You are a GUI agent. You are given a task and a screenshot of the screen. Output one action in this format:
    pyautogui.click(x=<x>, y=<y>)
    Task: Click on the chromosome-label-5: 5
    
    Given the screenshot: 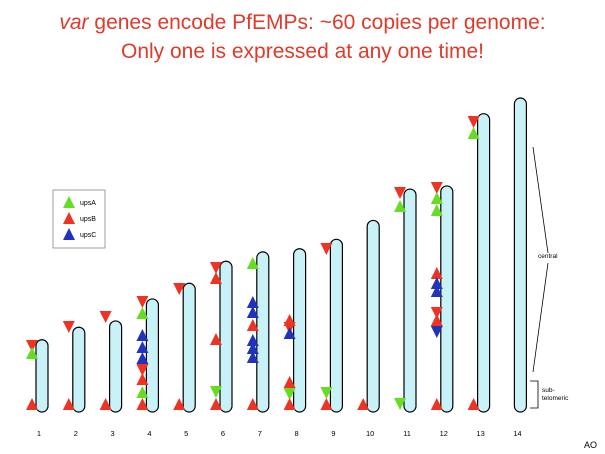 What is the action you would take?
    pyautogui.click(x=186, y=433)
    